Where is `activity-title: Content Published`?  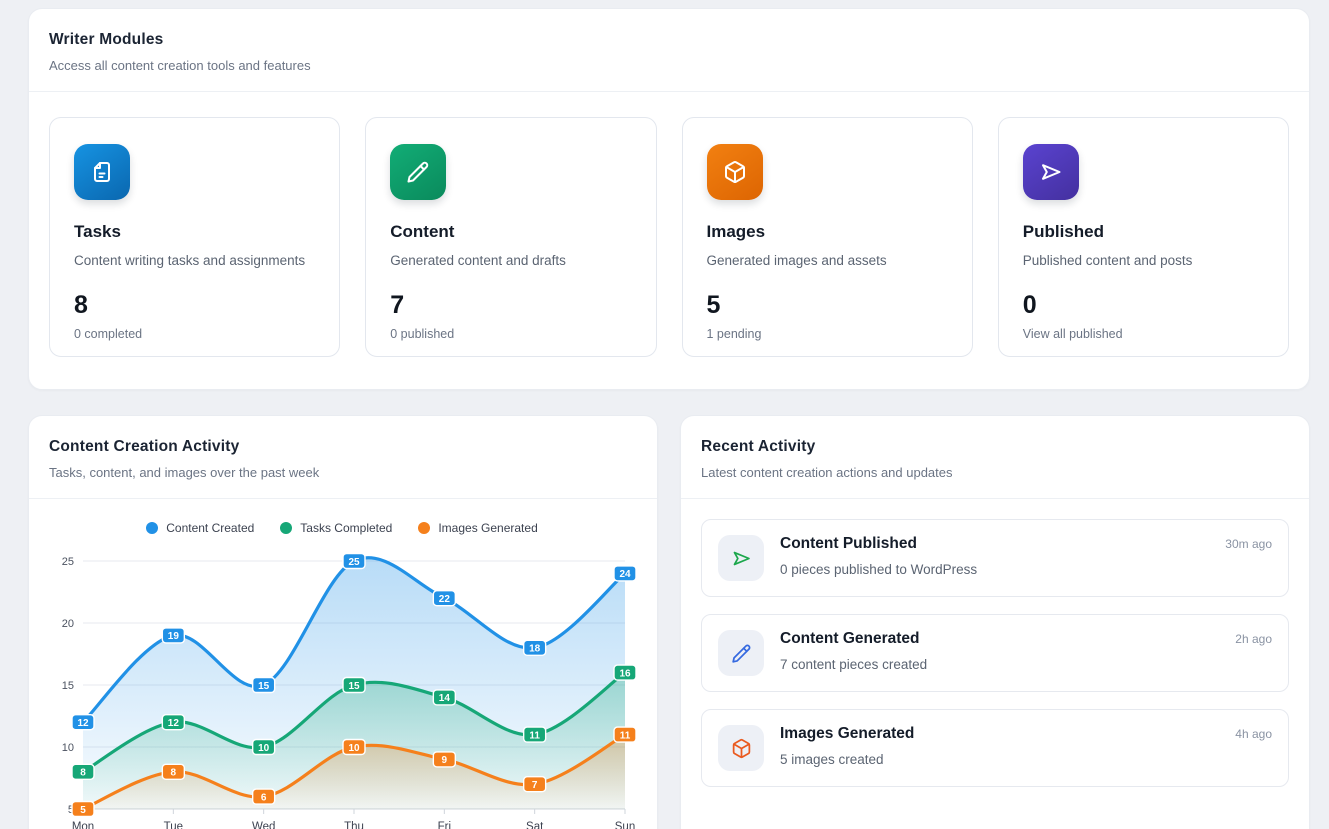 activity-title: Content Published is located at coordinates (848, 543).